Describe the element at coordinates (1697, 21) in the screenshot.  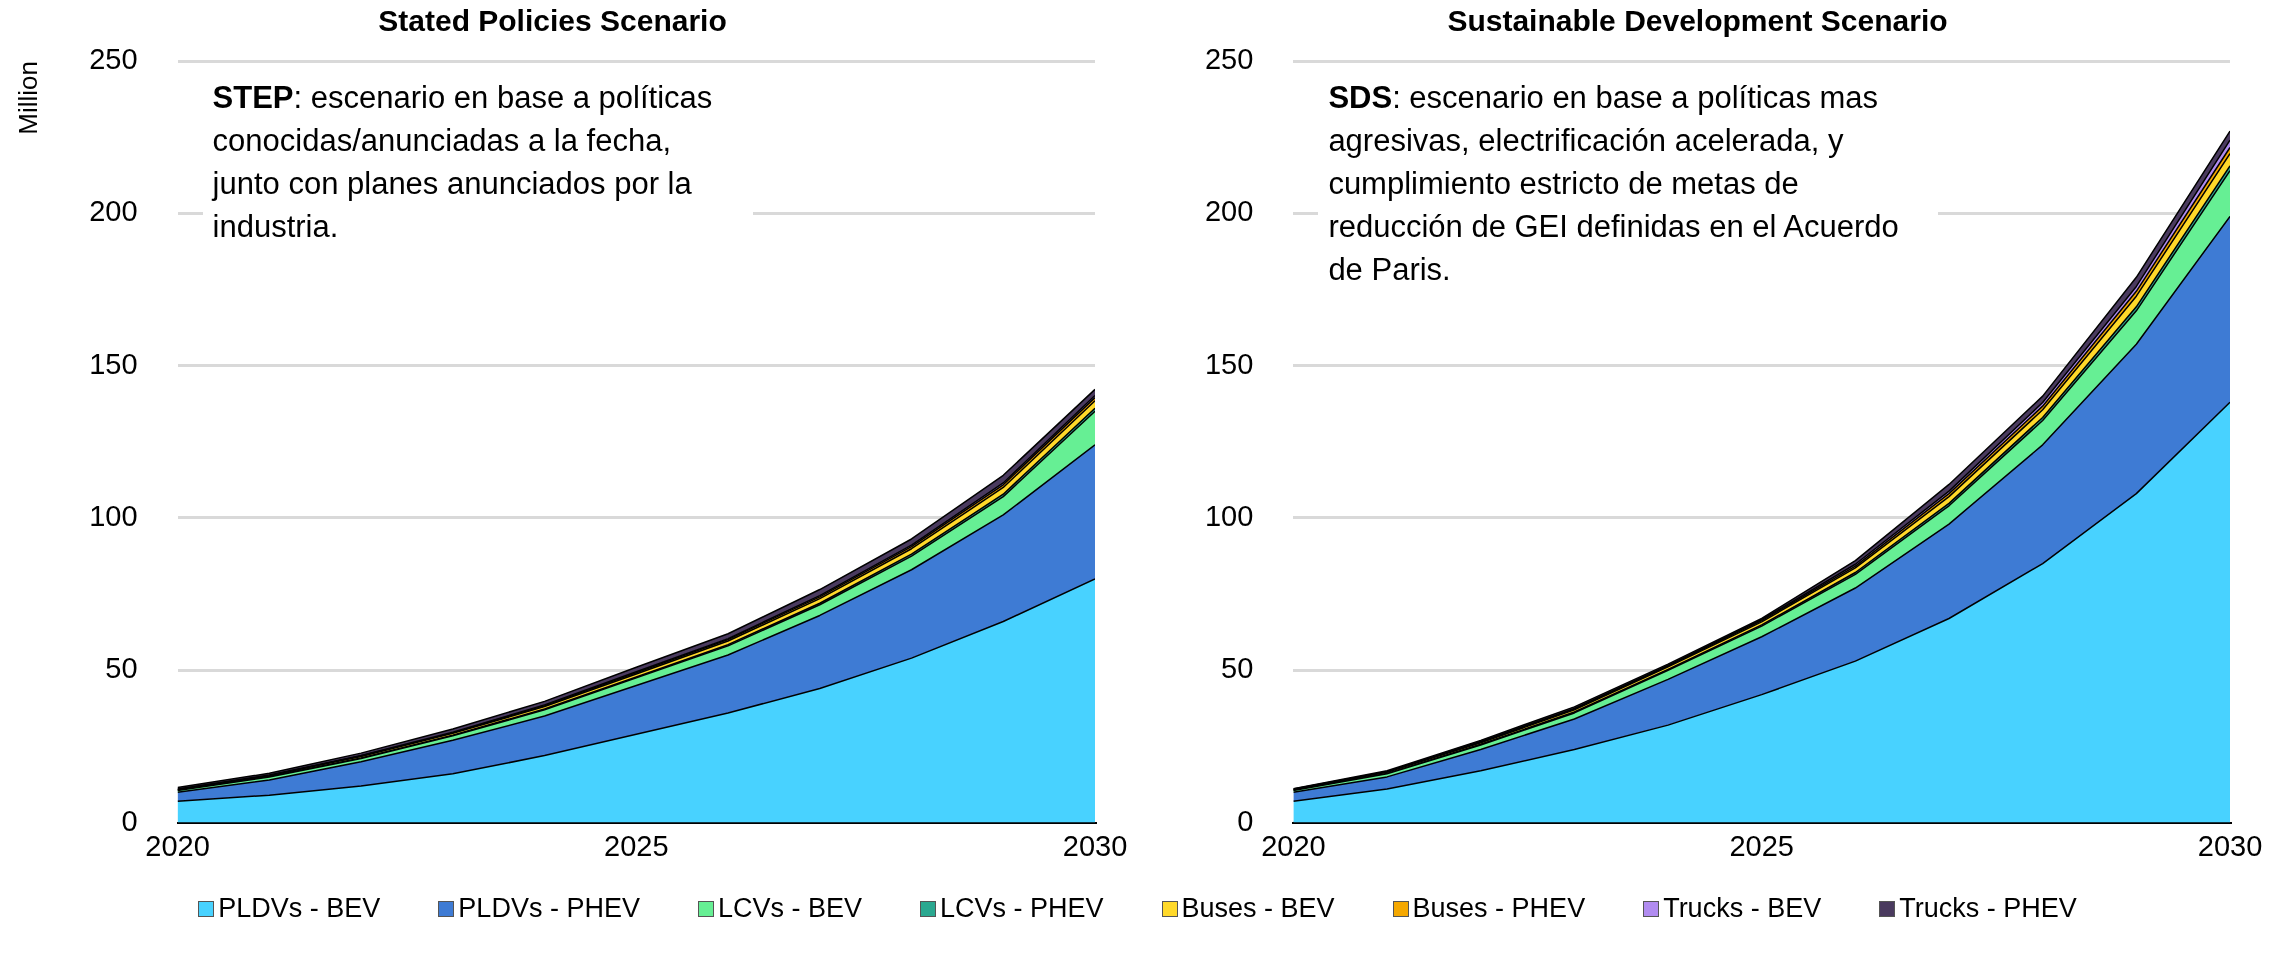
I see `chart-title: Sustainable Development Scenario` at that location.